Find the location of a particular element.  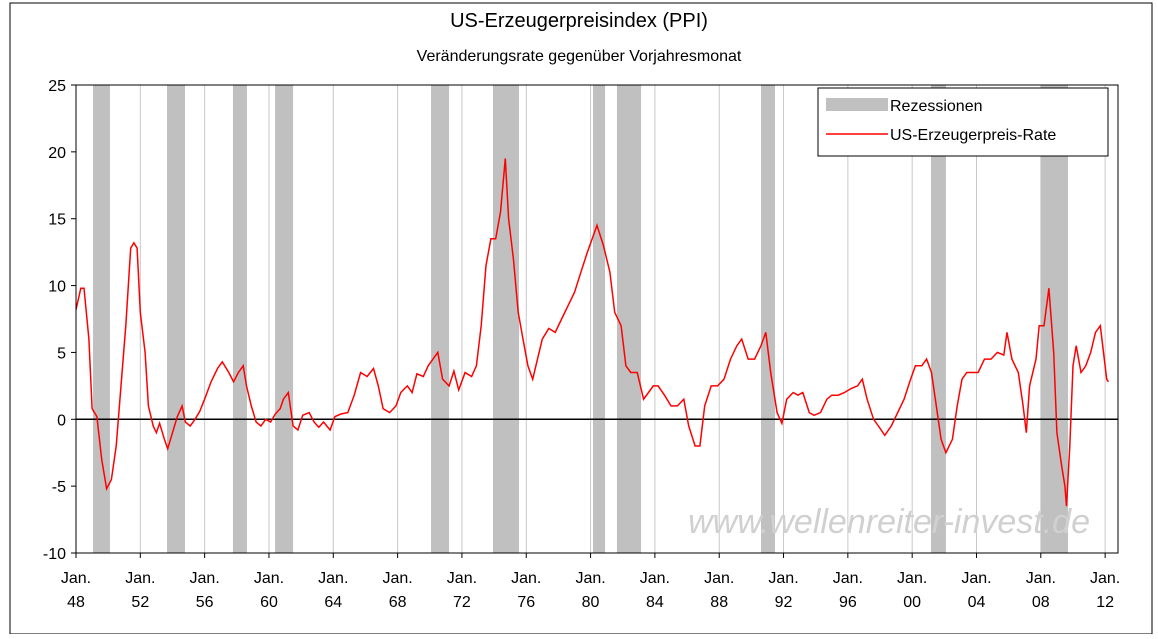

x-tick-label: Jan. 56 is located at coordinates (205, 590).